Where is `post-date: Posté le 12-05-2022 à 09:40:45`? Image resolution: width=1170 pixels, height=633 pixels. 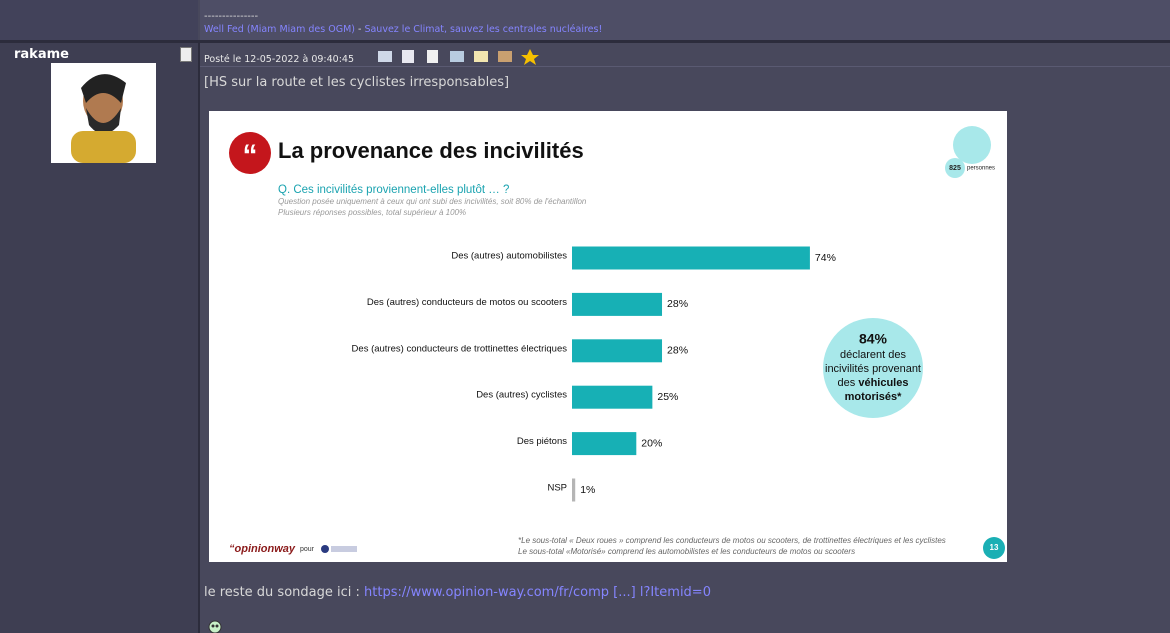 post-date: Posté le 12-05-2022 à 09:40:45 is located at coordinates (279, 59).